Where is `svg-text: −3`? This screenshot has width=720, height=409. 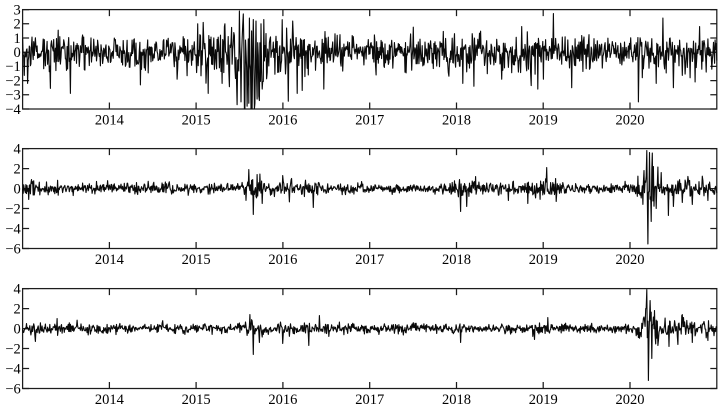 svg-text: −3 is located at coordinates (12, 96).